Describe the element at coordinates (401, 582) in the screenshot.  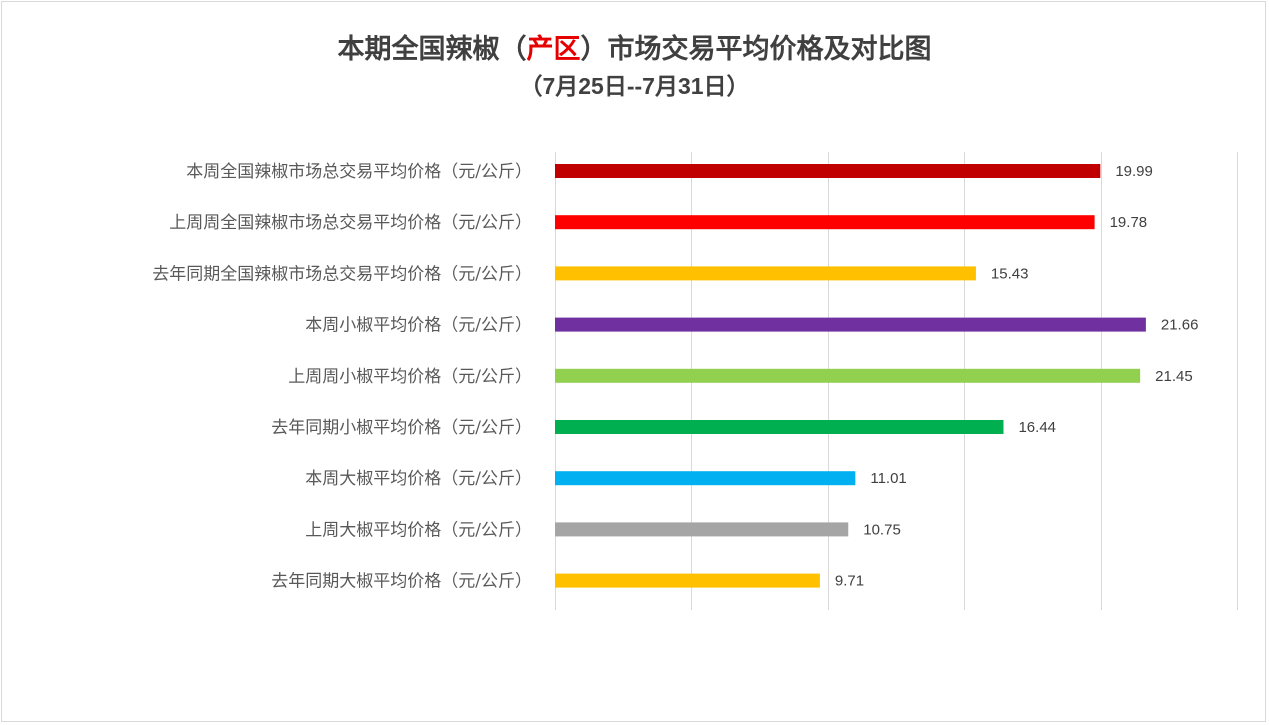
I see `category-label: 去年同期大椒平均价格（元/公斤）` at that location.